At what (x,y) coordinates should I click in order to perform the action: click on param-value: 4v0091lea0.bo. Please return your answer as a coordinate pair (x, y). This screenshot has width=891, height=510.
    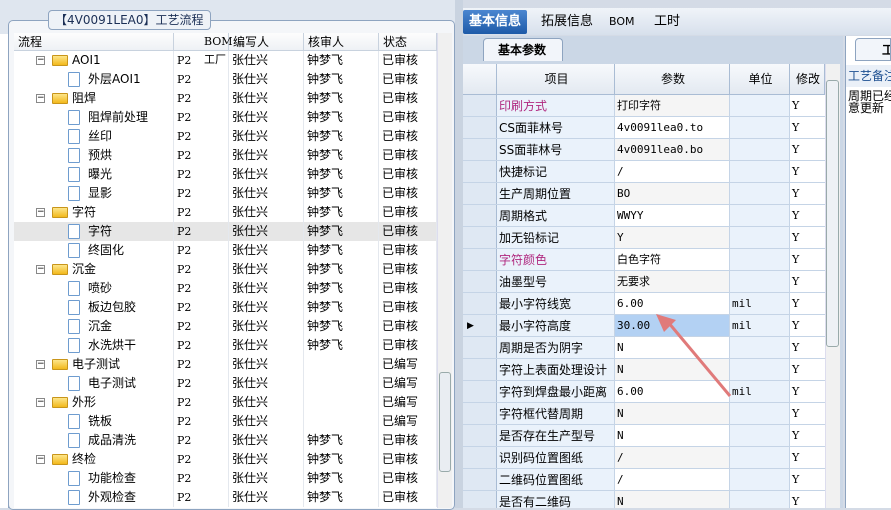
    Looking at the image, I should click on (672, 149).